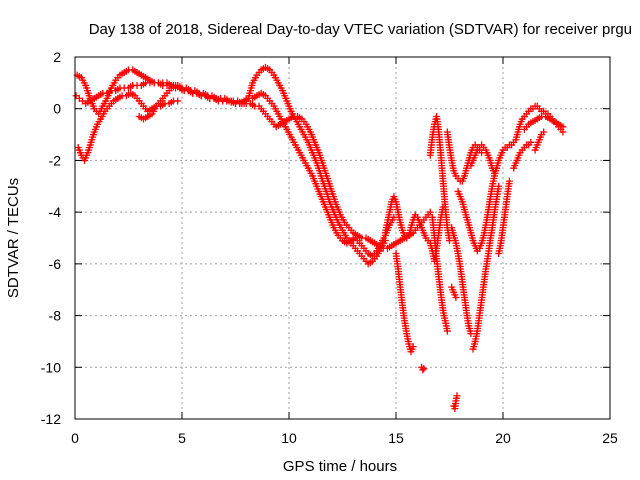 The width and height of the screenshot is (640, 480). Describe the element at coordinates (289, 438) in the screenshot. I see `x-tick-label: 10` at that location.